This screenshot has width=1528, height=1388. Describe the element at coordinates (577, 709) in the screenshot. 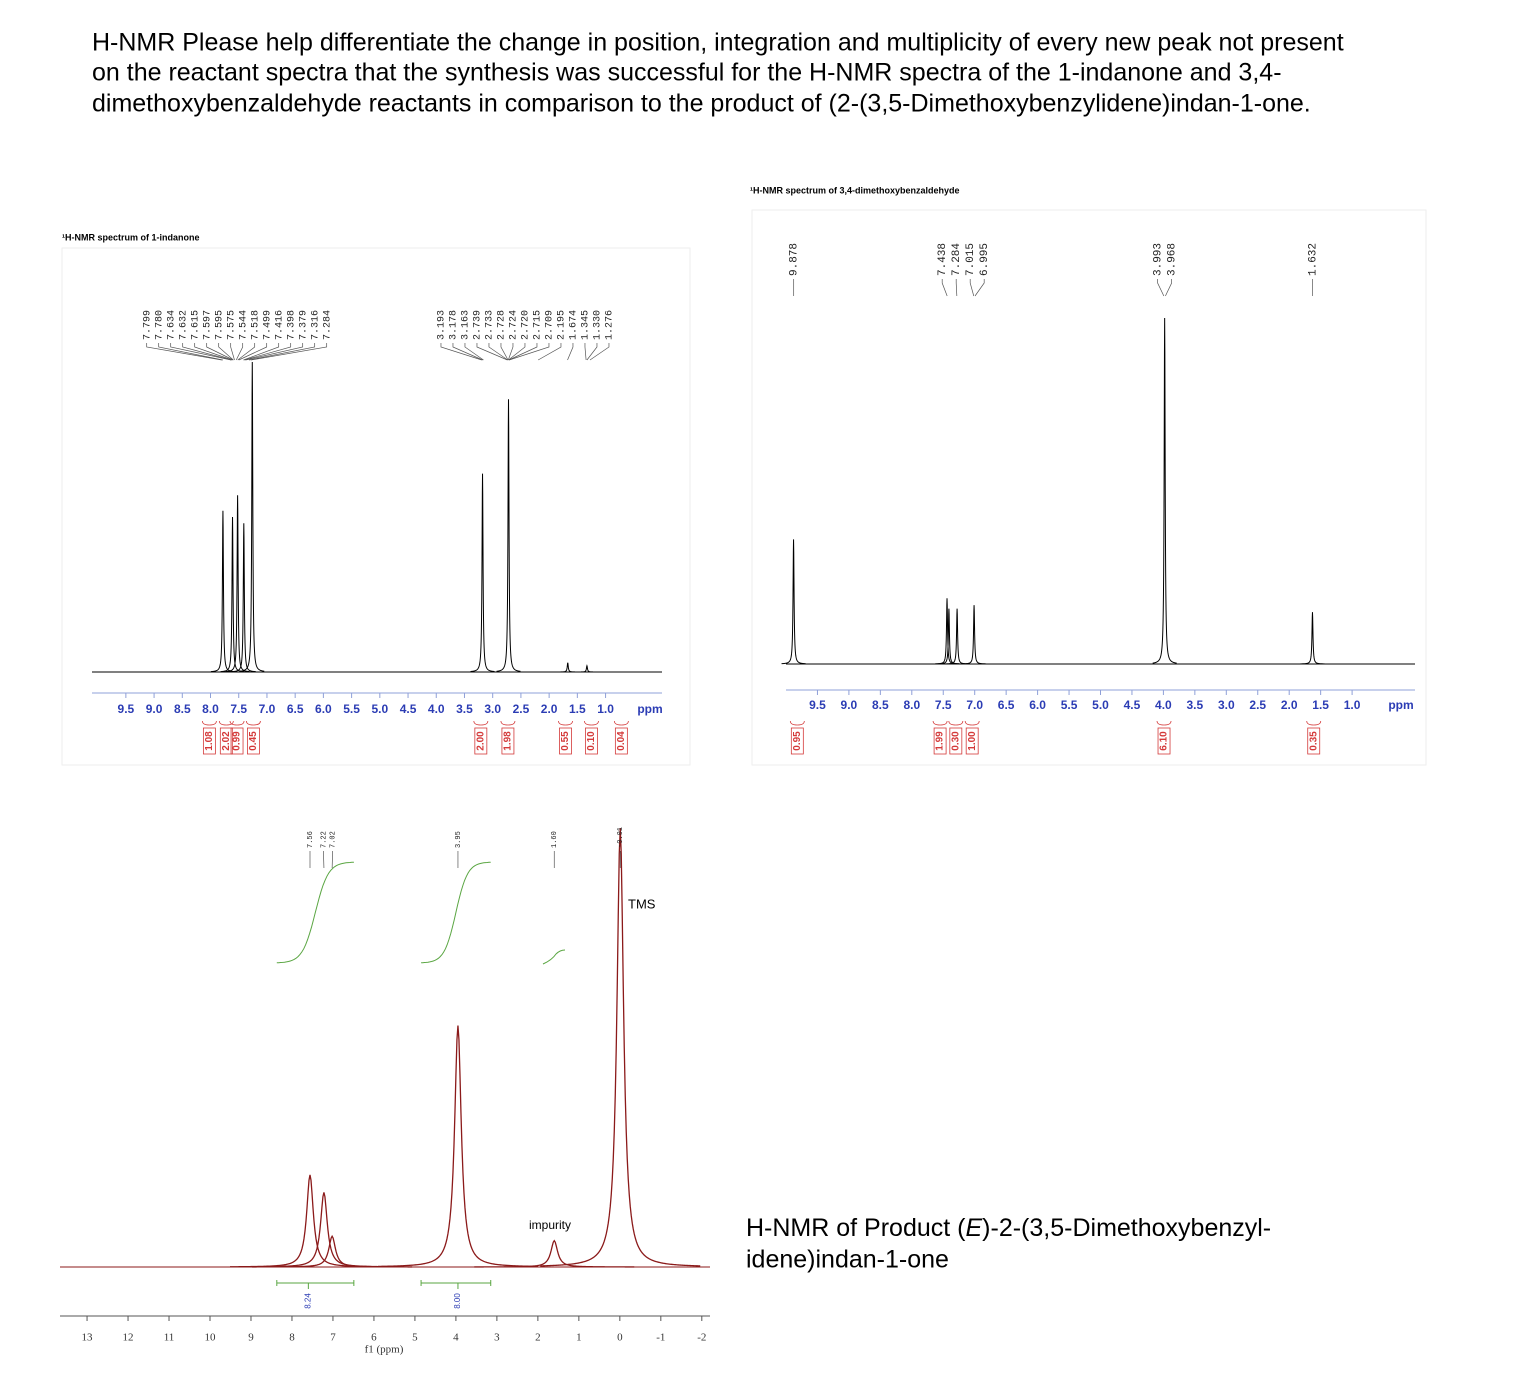

I see `x-tick-label: 1.5` at that location.